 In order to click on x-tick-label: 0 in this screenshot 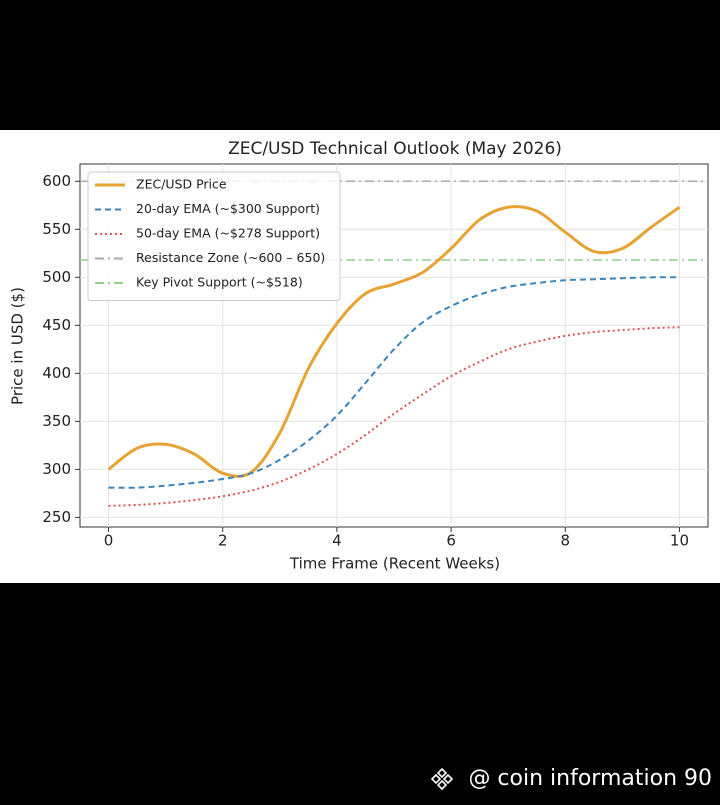, I will do `click(109, 541)`.